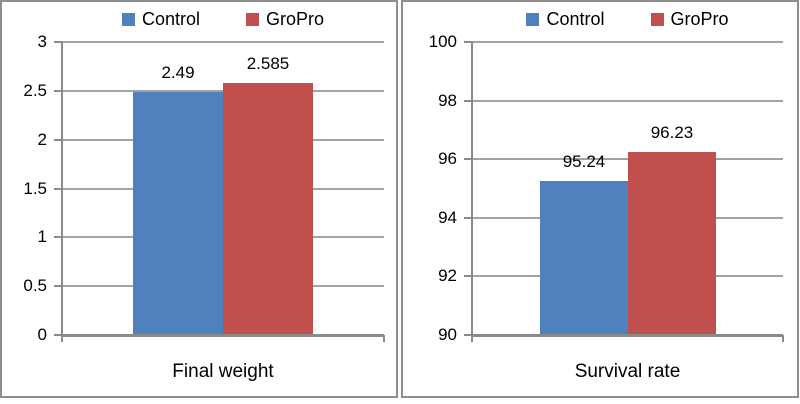  Describe the element at coordinates (447, 275) in the screenshot. I see `y-tick-label: 92` at that location.